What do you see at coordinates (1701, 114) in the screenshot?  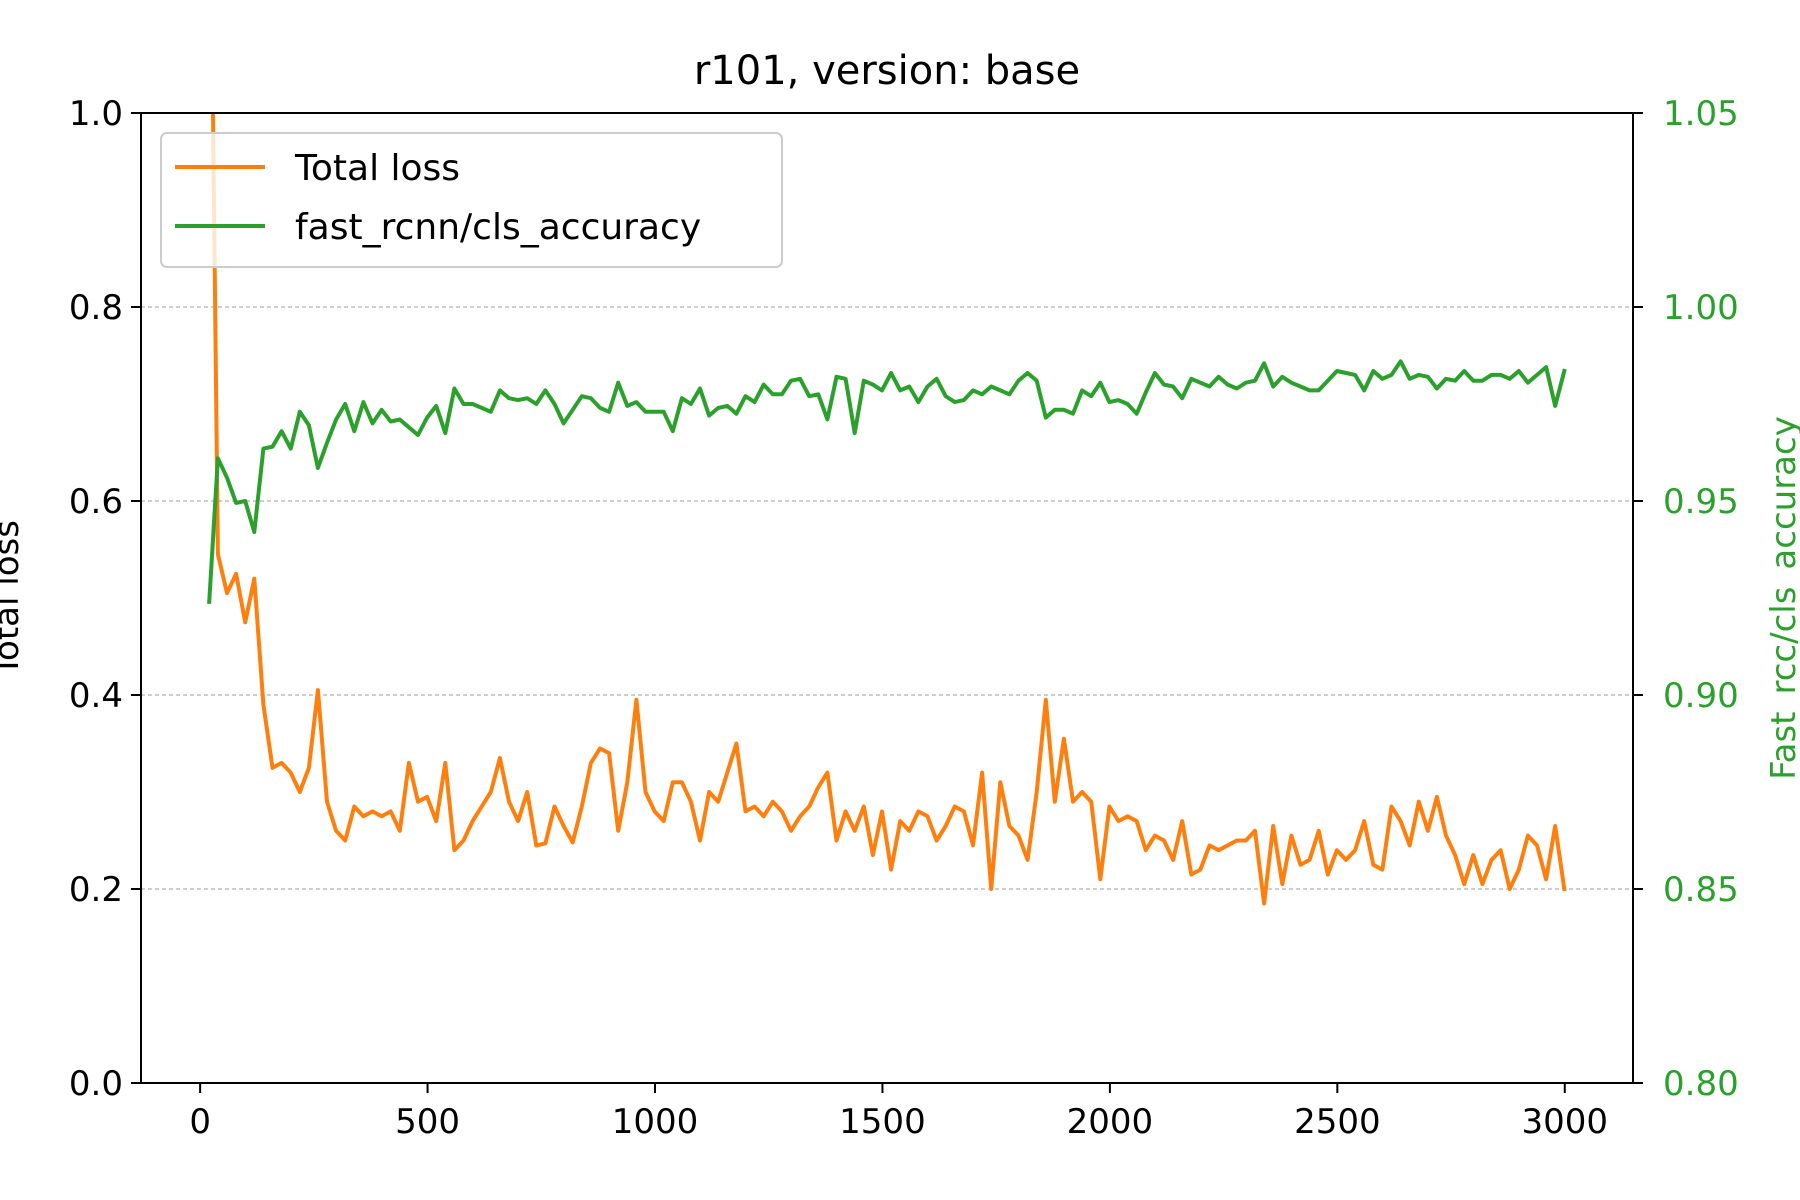 I see `right-tick-label: 1.05` at bounding box center [1701, 114].